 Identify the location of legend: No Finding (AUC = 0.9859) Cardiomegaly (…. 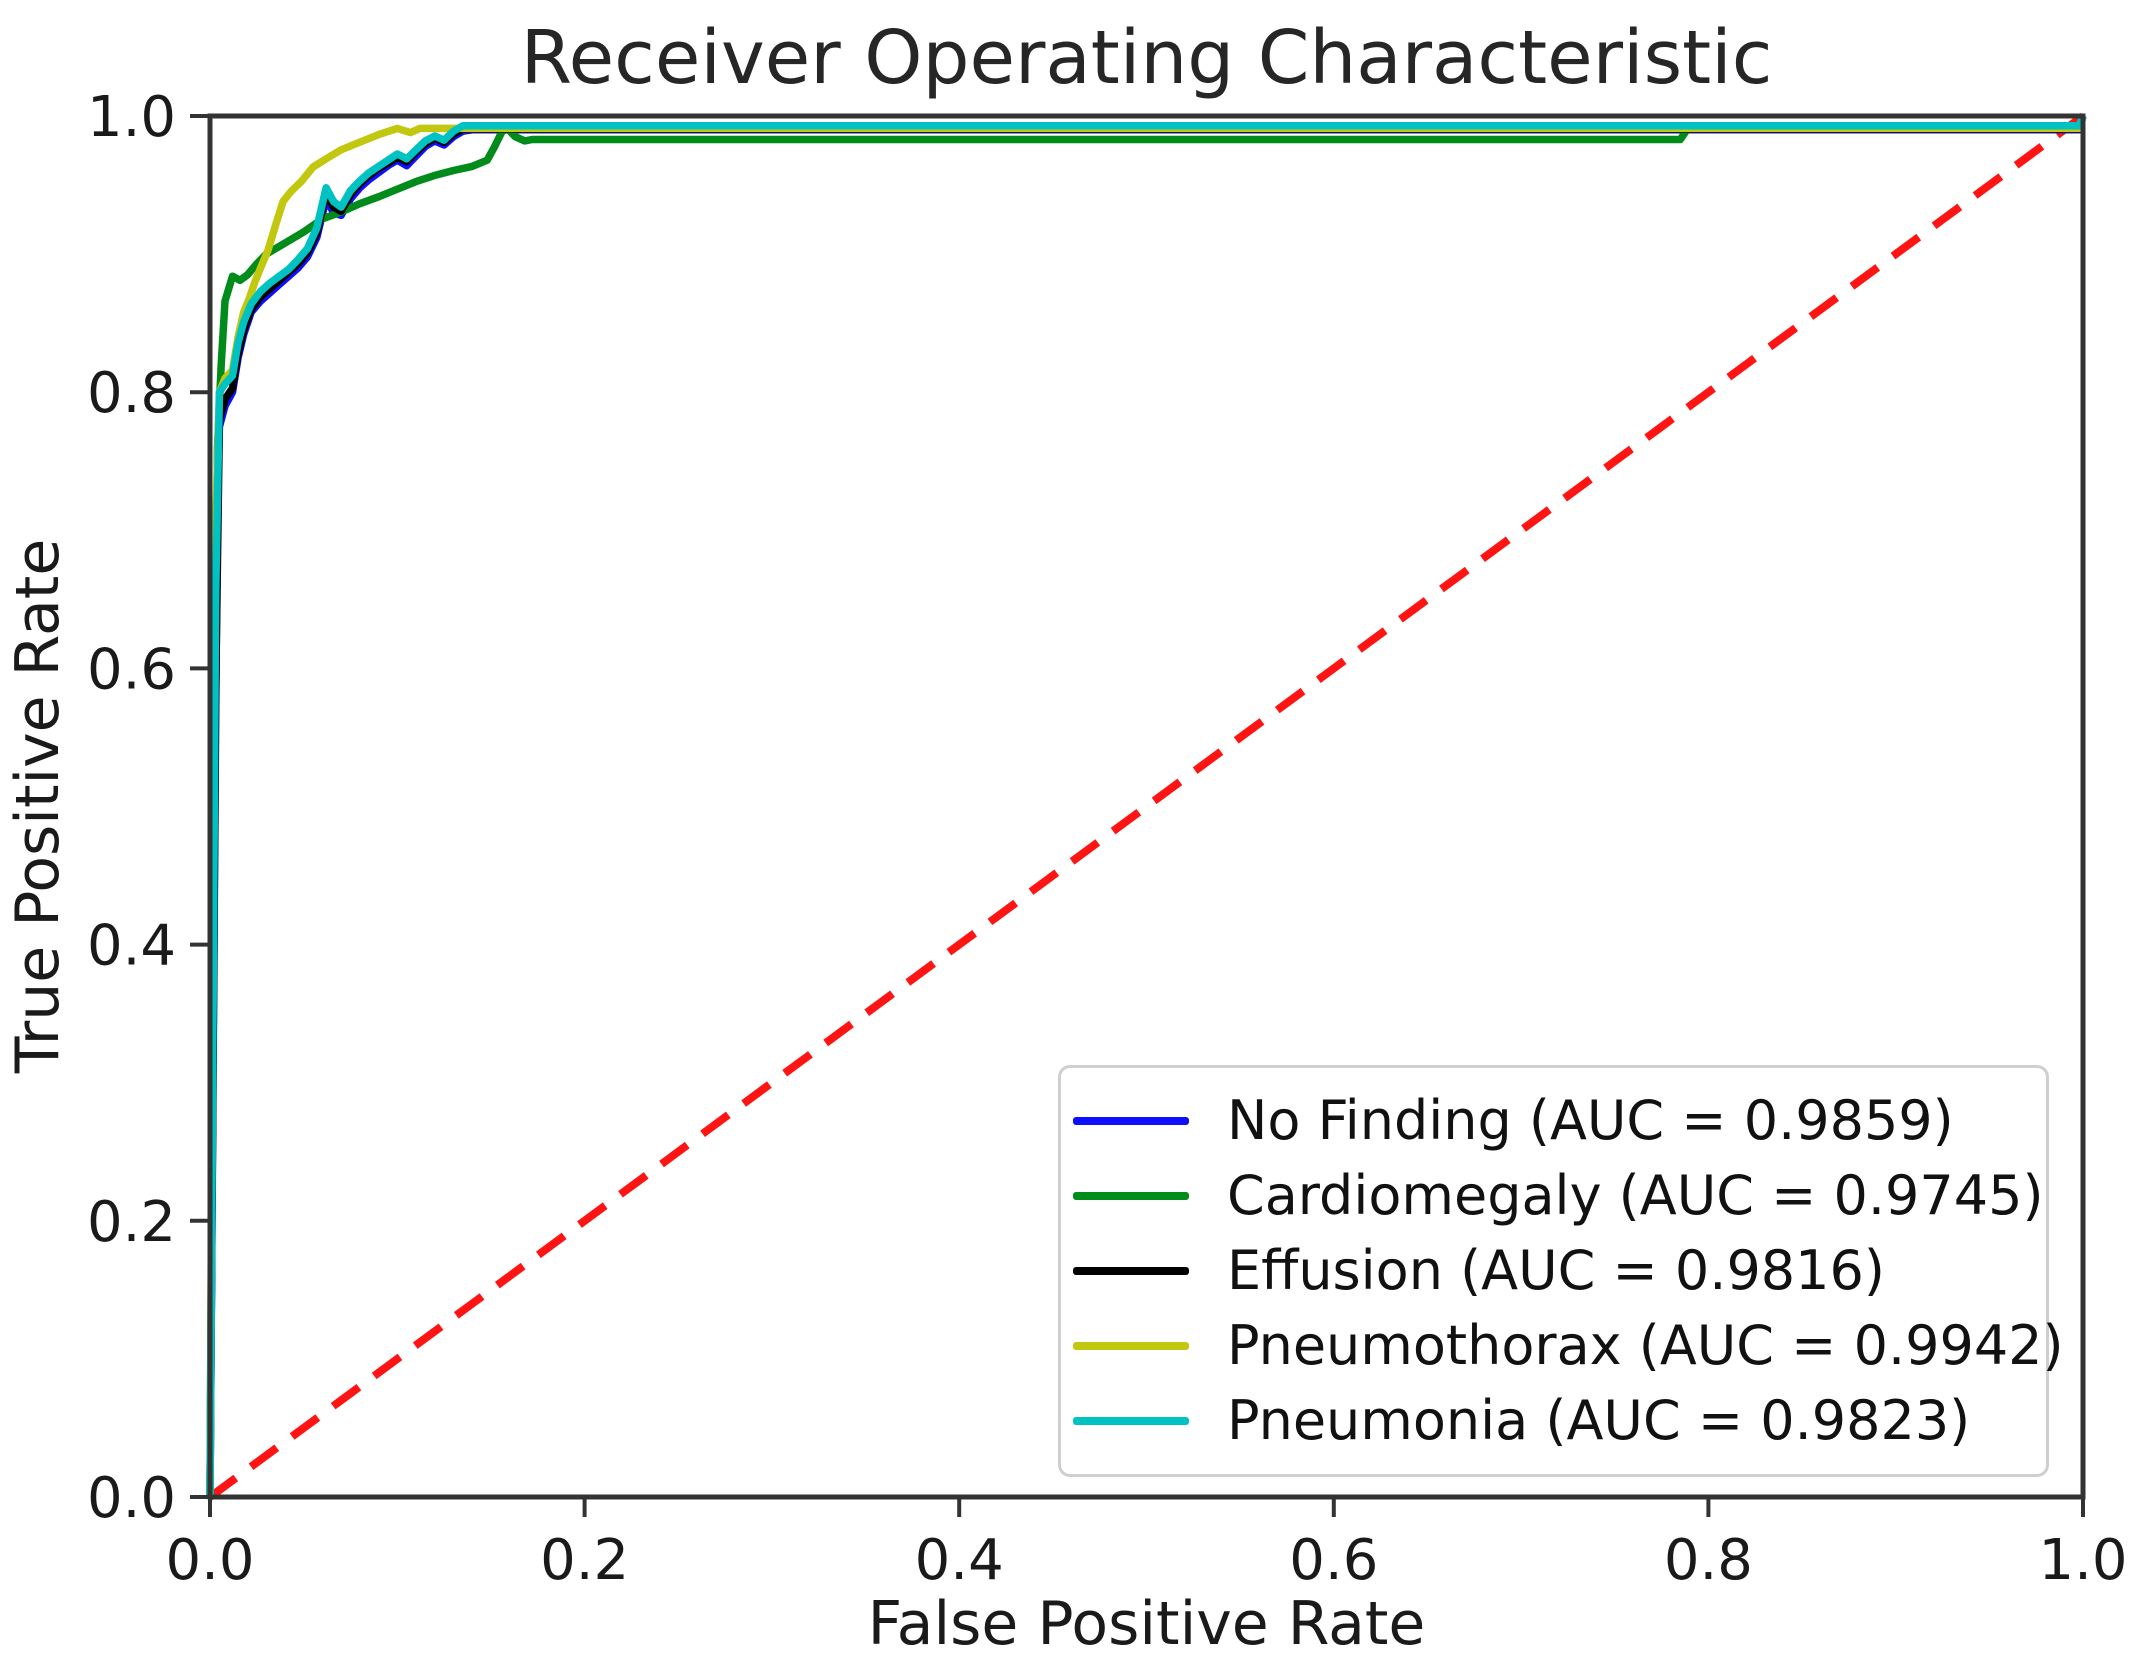
(1561, 1271).